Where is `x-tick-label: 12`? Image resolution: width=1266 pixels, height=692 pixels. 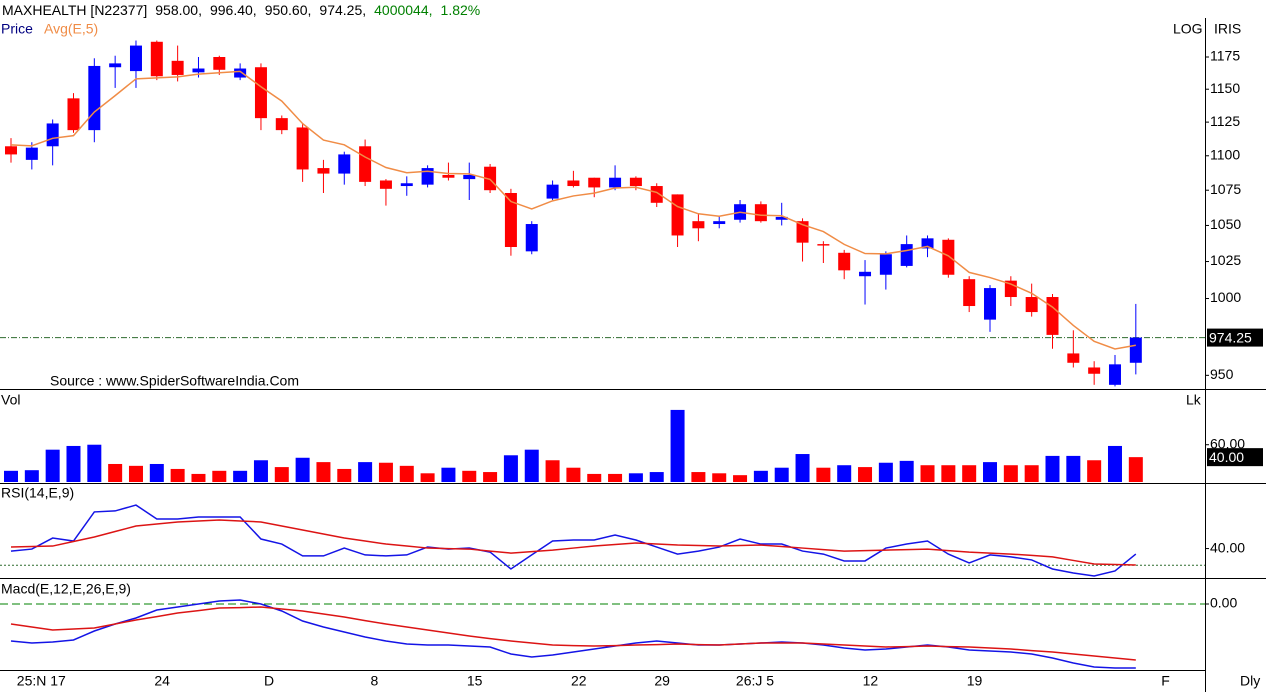
x-tick-label: 12 is located at coordinates (871, 681).